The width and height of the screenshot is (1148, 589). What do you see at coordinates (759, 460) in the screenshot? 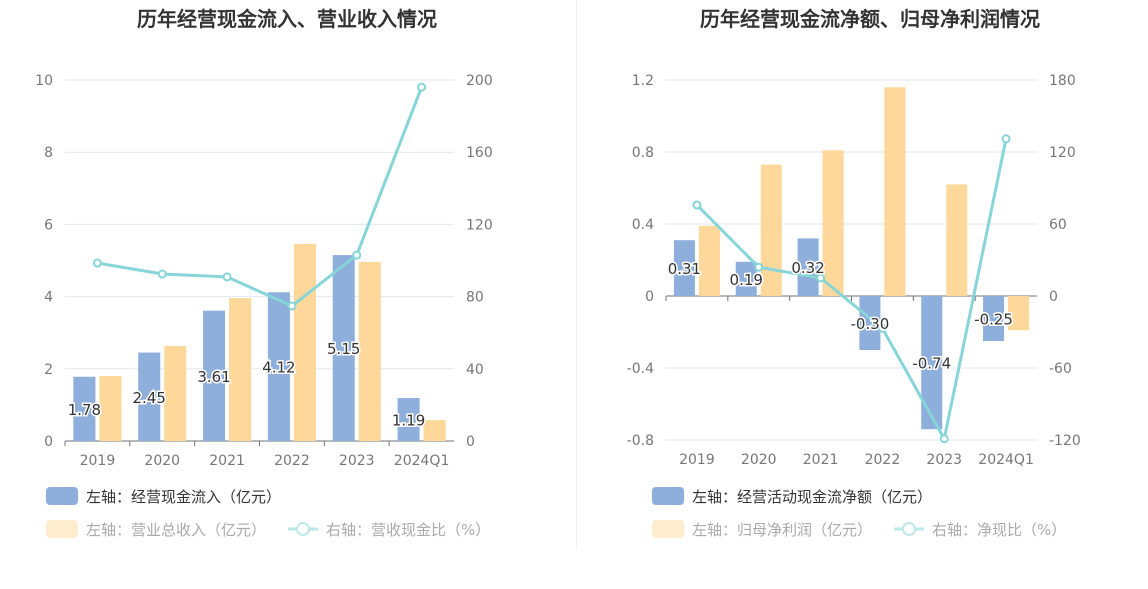
I see `x-tick-label: 2020` at bounding box center [759, 460].